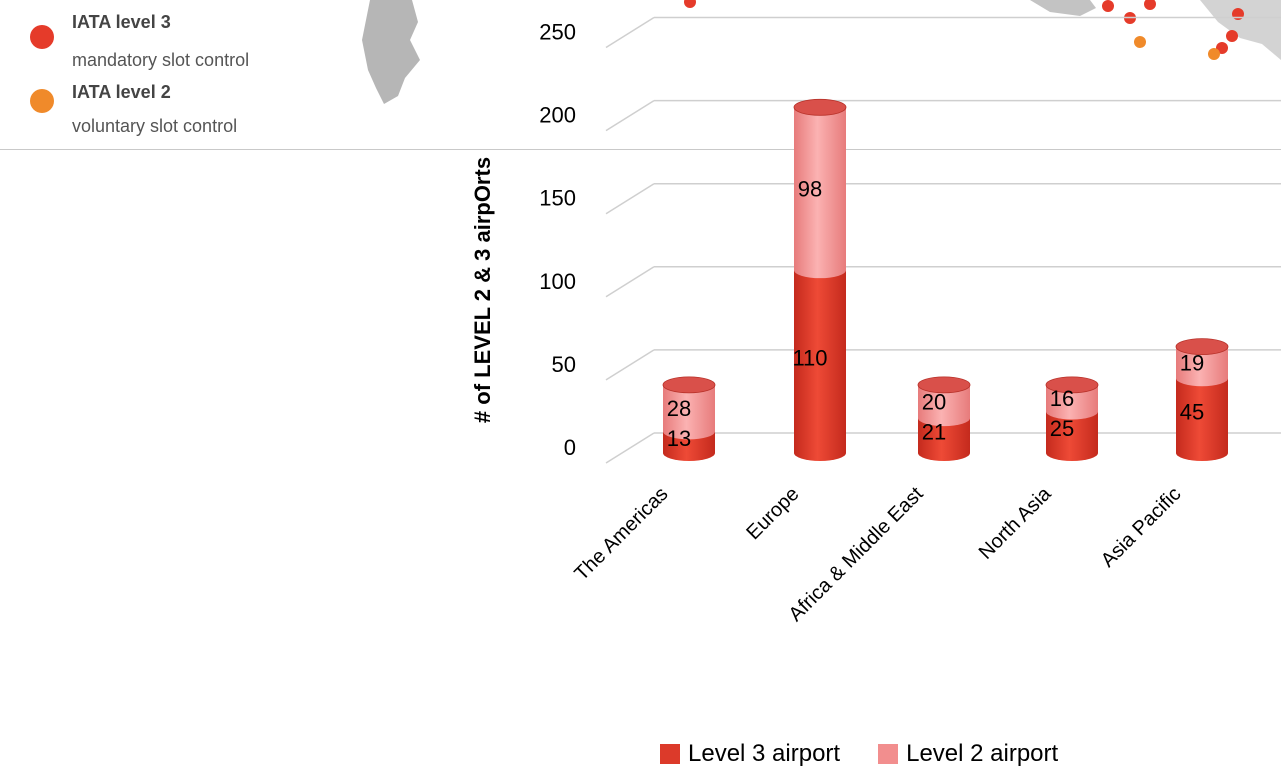 This screenshot has width=1281, height=778. I want to click on data-label-level3: 21, so click(934, 432).